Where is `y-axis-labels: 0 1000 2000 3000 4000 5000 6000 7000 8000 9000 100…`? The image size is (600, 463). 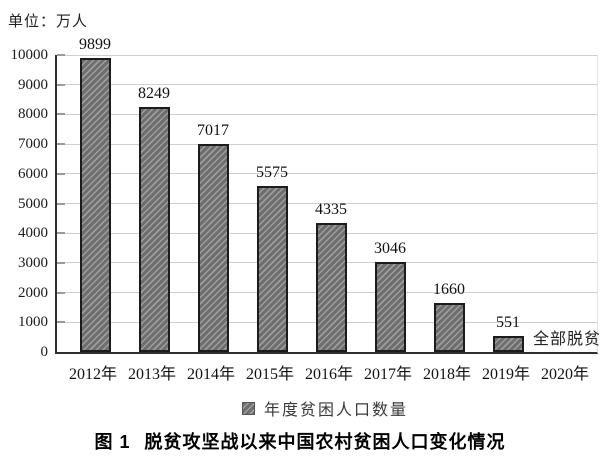
y-axis-labels: 0 1000 2000 3000 4000 5000 6000 7000 8000 9000 100… is located at coordinates (24, 203).